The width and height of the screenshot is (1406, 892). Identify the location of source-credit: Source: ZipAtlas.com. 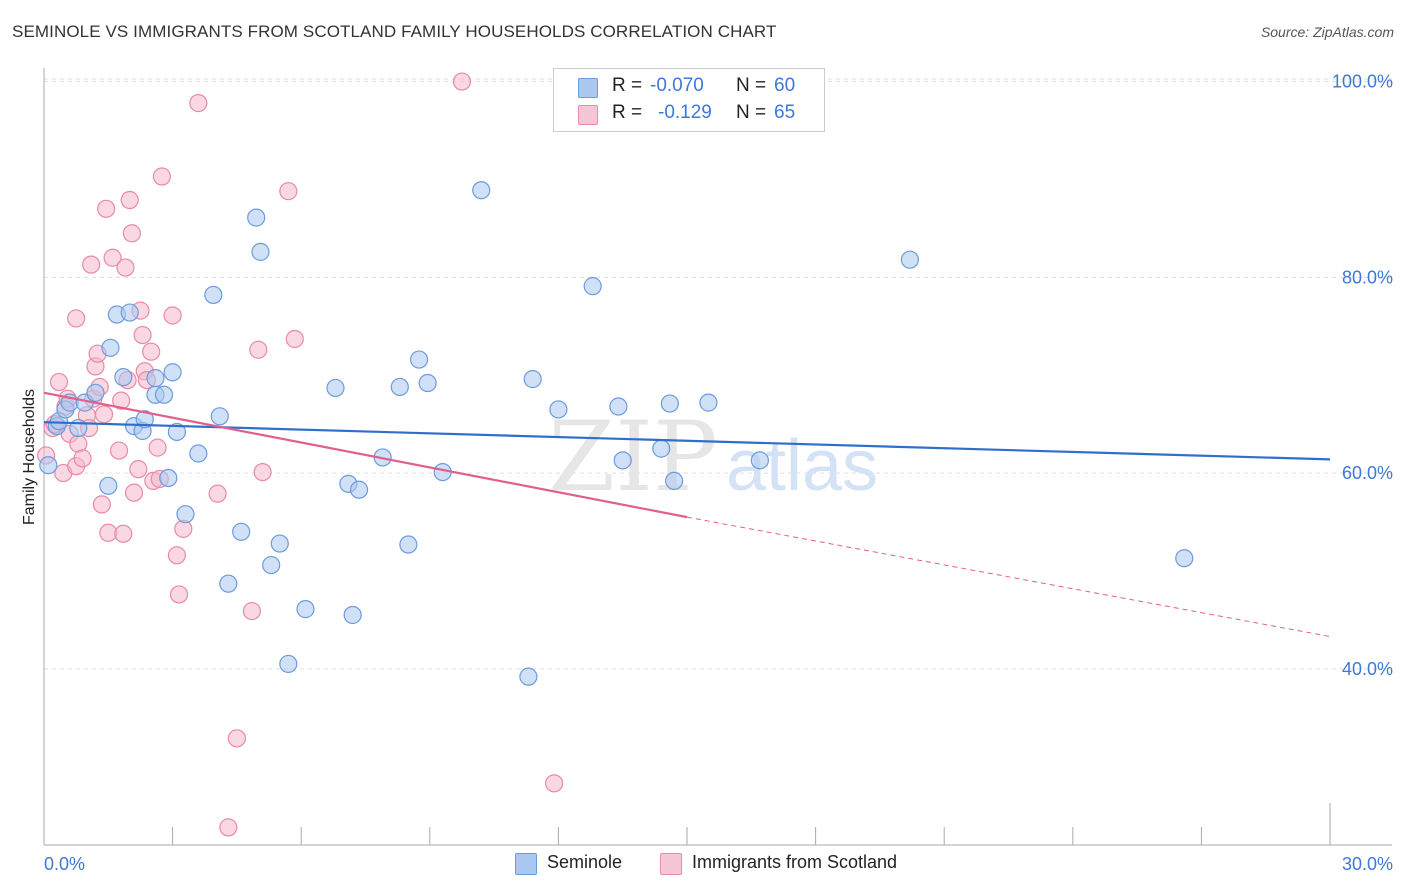
(1327, 32).